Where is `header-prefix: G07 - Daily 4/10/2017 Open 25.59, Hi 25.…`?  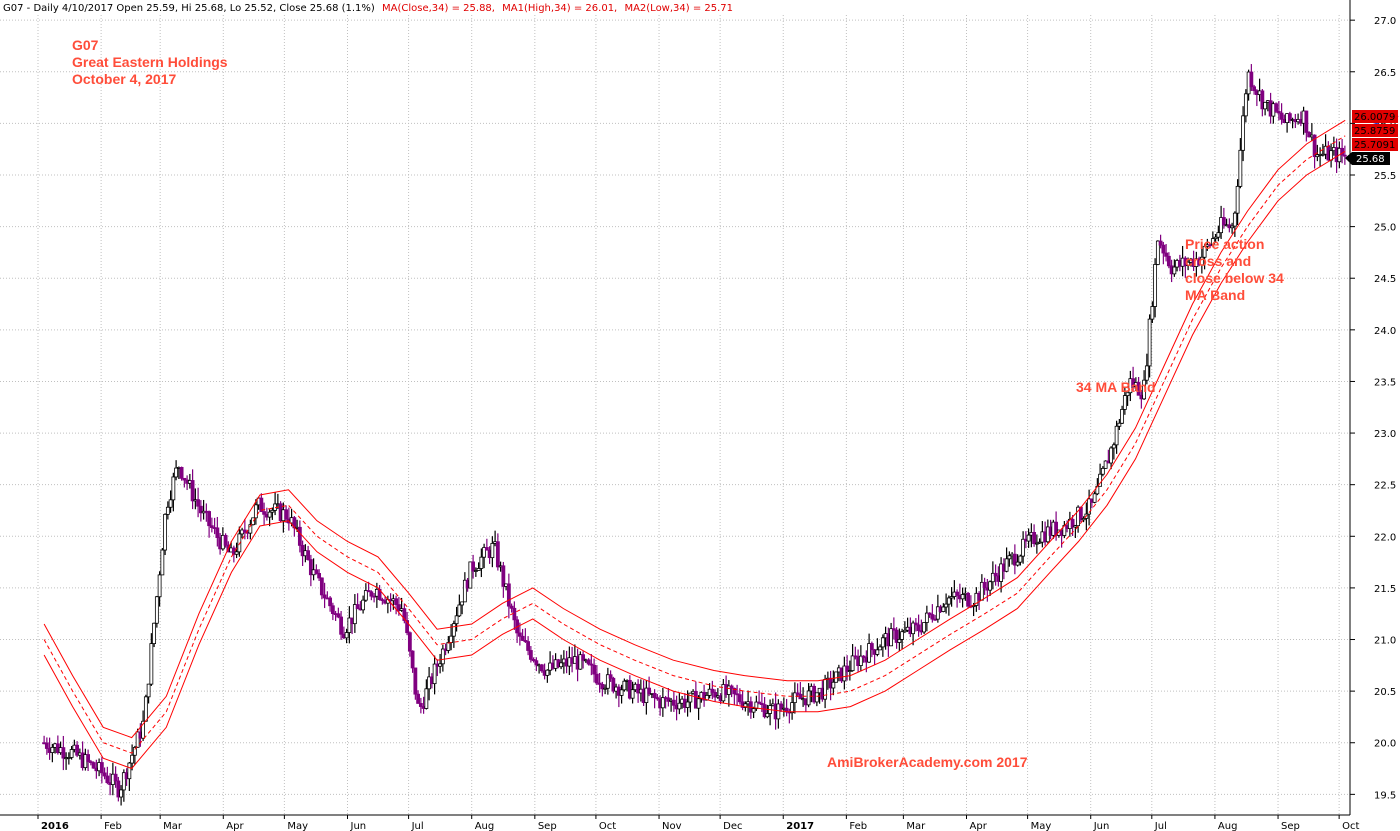 header-prefix: G07 - Daily 4/10/2017 Open 25.59, Hi 25.… is located at coordinates (189, 8).